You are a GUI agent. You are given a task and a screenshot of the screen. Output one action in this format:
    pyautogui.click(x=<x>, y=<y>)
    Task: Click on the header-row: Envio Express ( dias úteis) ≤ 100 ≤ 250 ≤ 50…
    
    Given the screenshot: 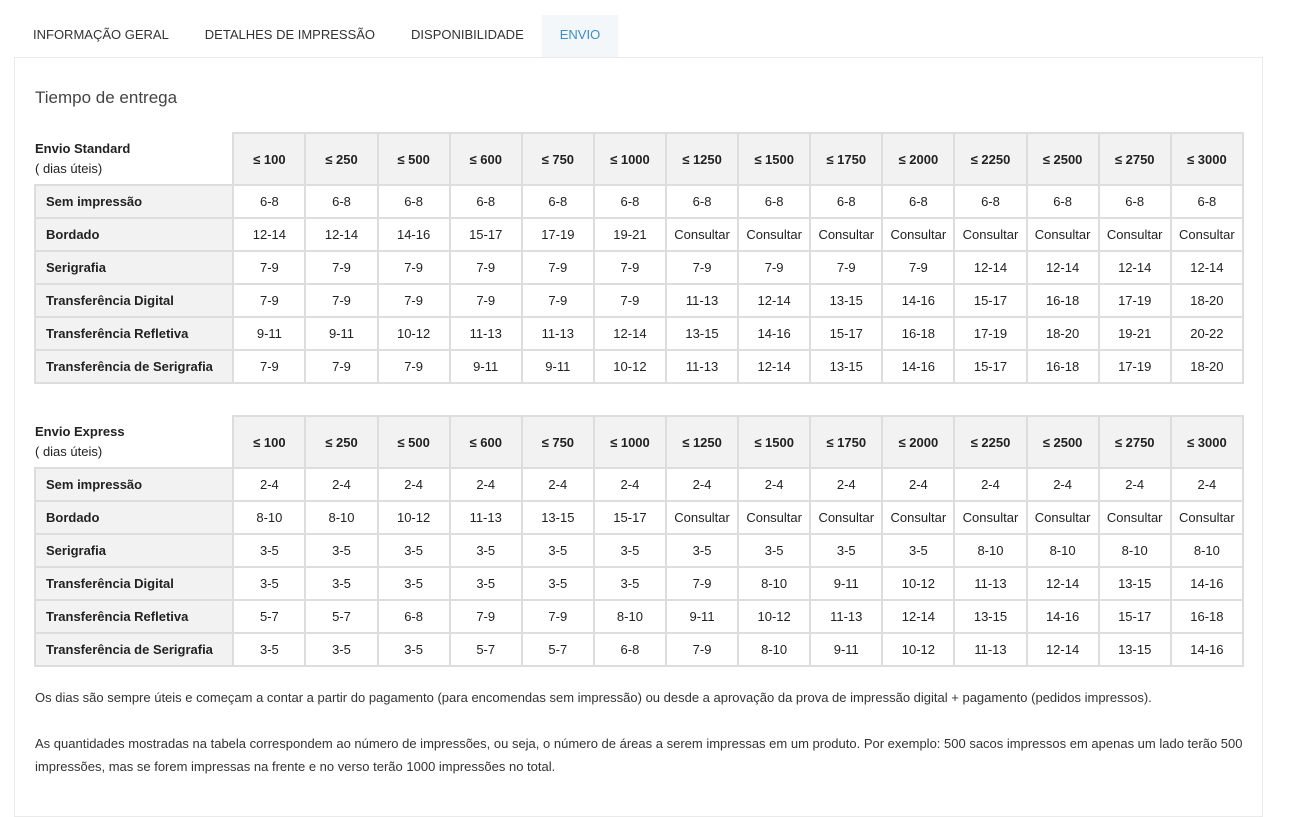 What is the action you would take?
    pyautogui.click(x=640, y=442)
    